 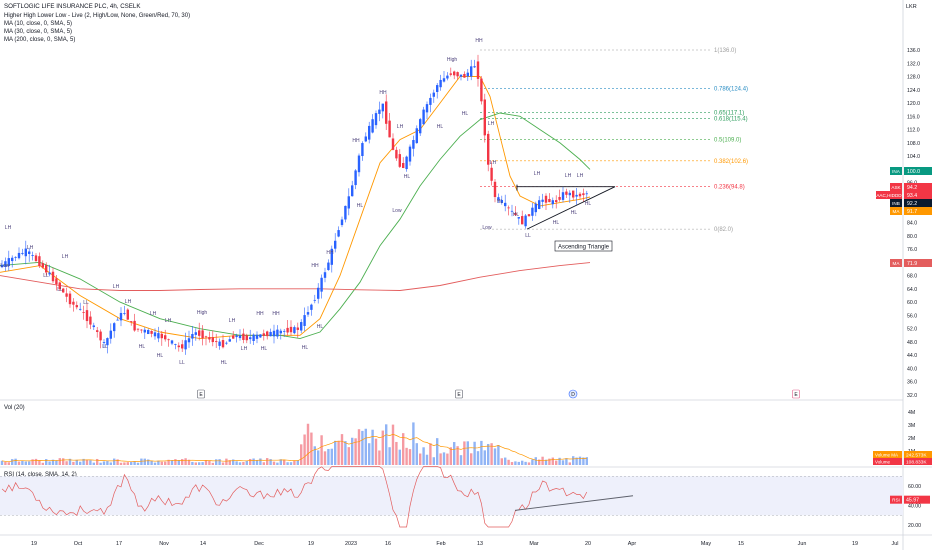 What do you see at coordinates (887, 454) in the screenshot?
I see `volume-badge-name-box` at bounding box center [887, 454].